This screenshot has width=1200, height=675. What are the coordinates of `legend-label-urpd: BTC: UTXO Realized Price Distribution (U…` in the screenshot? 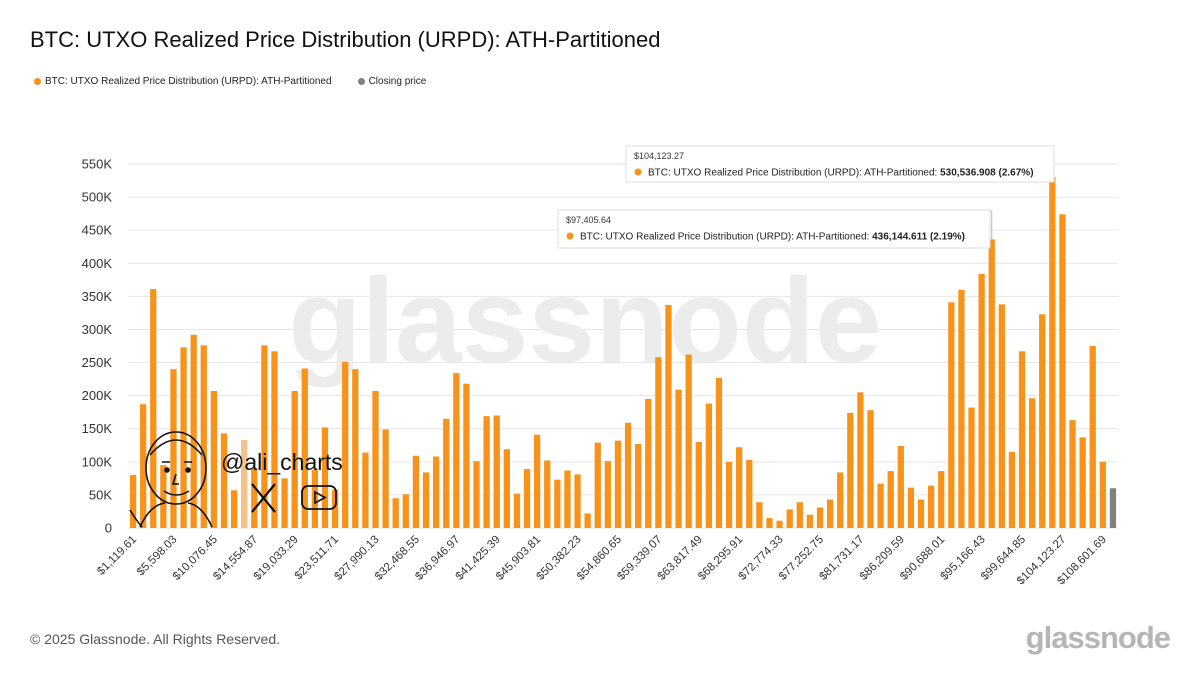 It's located at (188, 81).